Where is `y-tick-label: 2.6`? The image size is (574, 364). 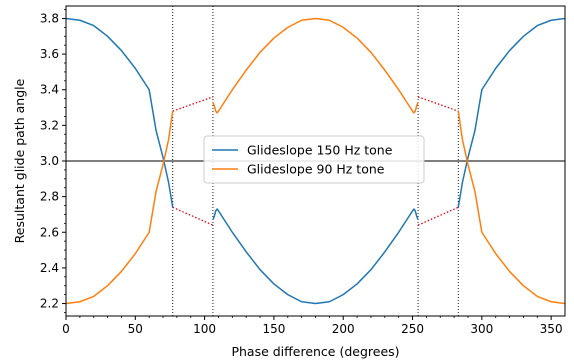
y-tick-label: 2.6 is located at coordinates (49, 232).